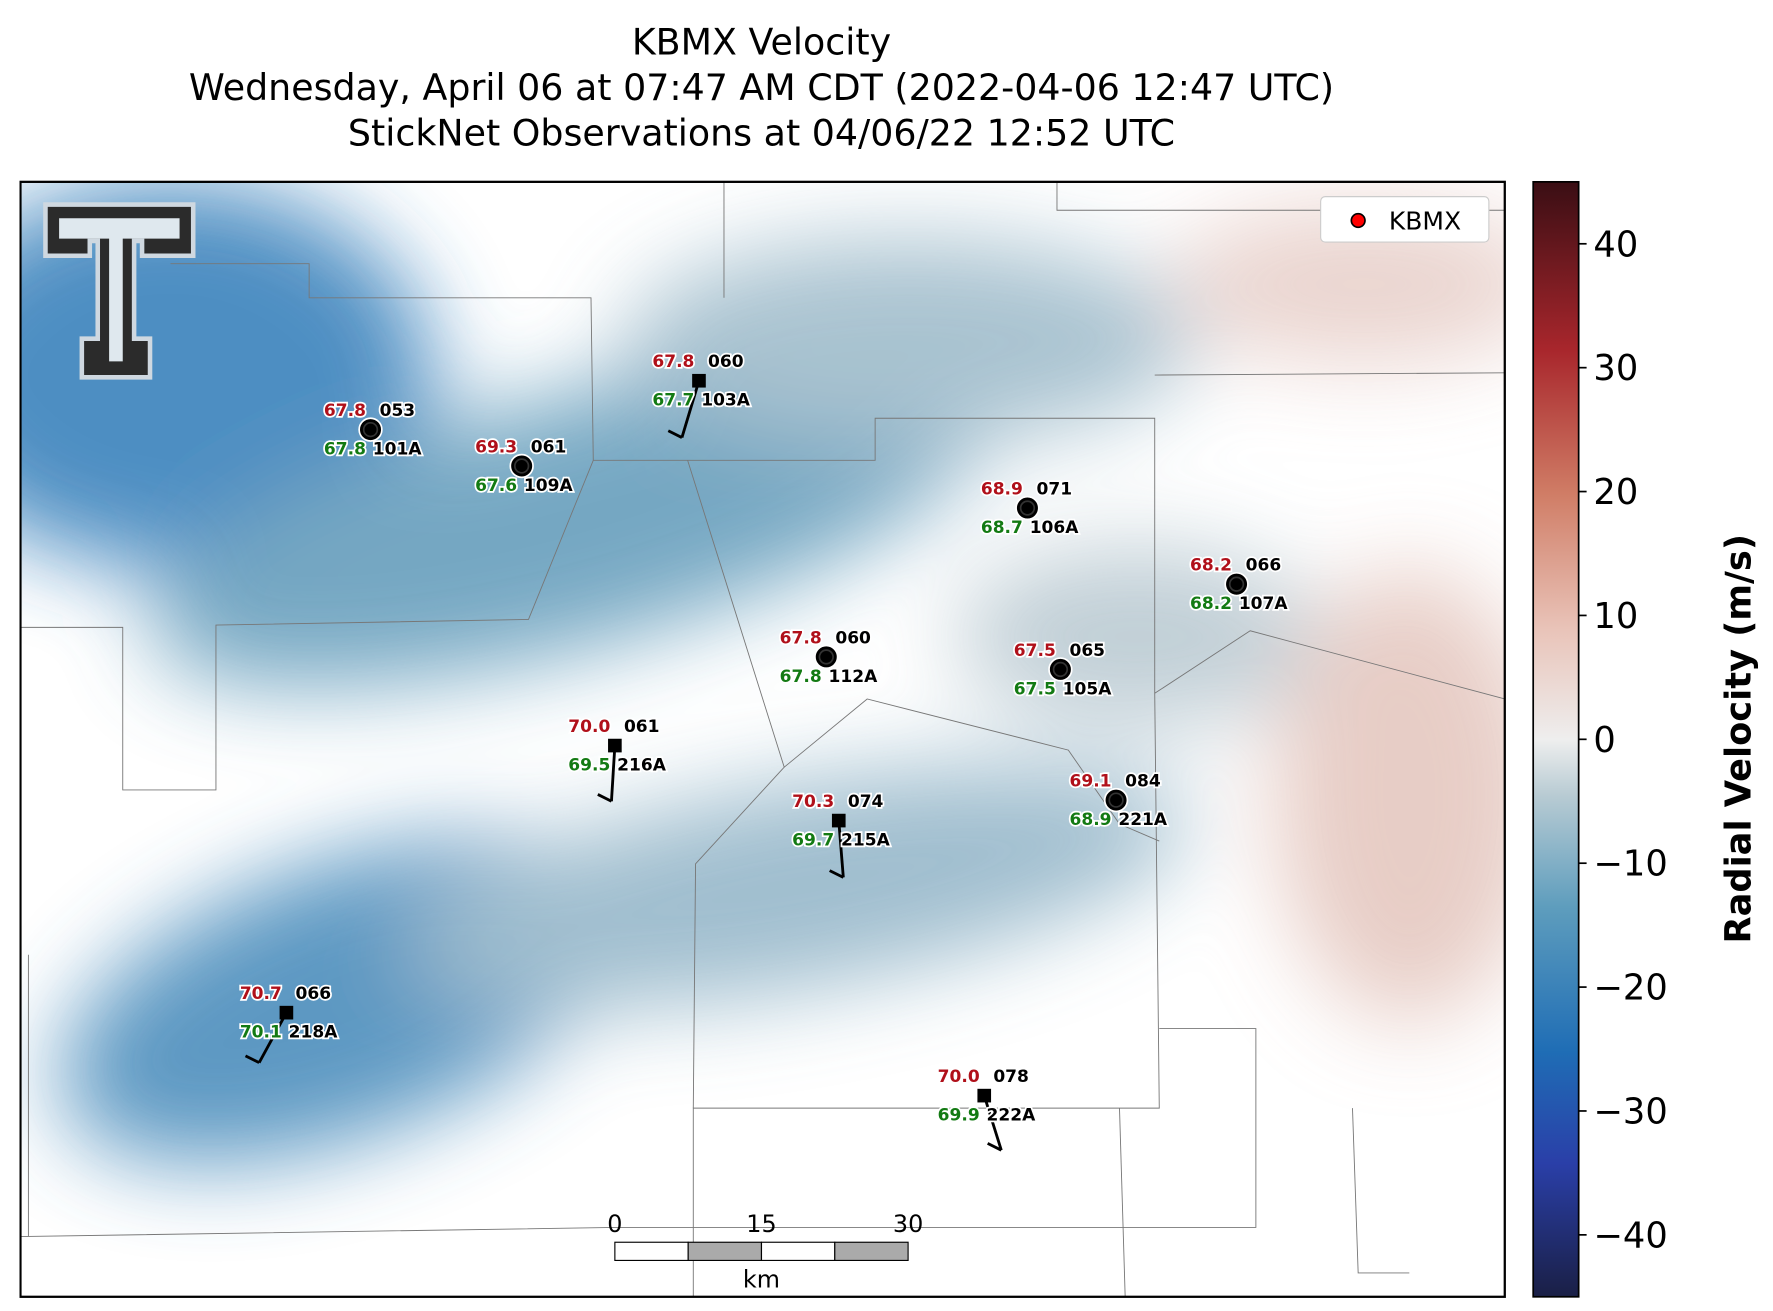 The image size is (1773, 1311). I want to click on station-id: 103A, so click(726, 401).